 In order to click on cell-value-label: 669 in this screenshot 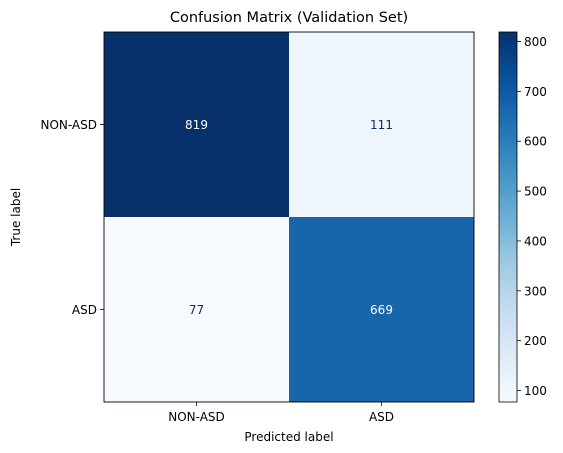, I will do `click(381, 310)`.